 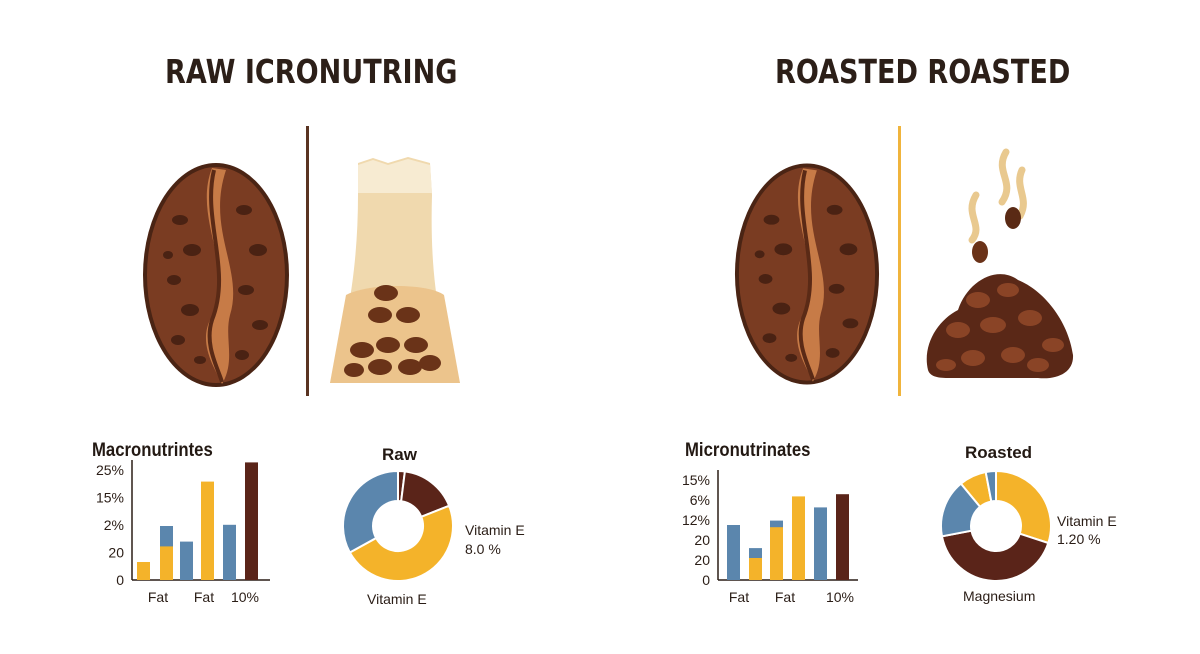 I want to click on roasted-donut-chart, so click(x=996, y=525).